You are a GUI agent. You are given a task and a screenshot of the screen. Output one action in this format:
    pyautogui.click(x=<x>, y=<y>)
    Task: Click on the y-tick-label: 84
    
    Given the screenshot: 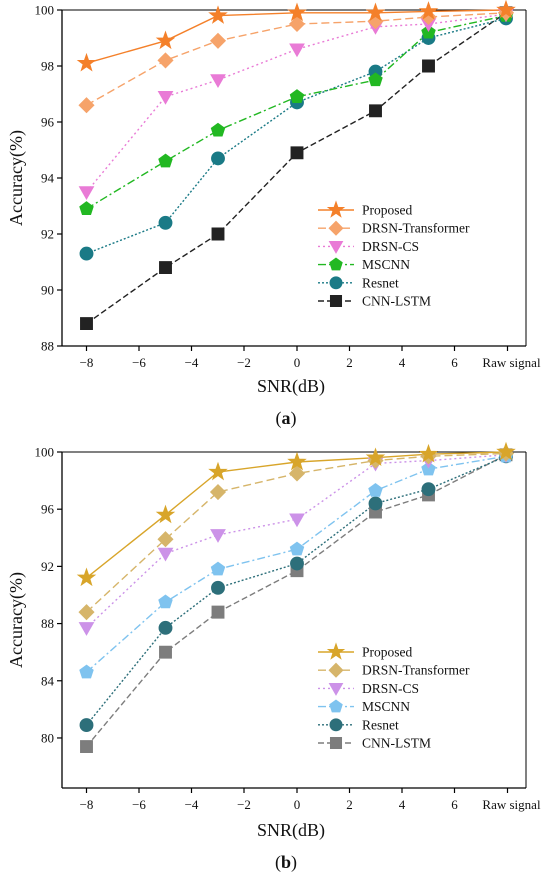 What is the action you would take?
    pyautogui.click(x=48, y=680)
    